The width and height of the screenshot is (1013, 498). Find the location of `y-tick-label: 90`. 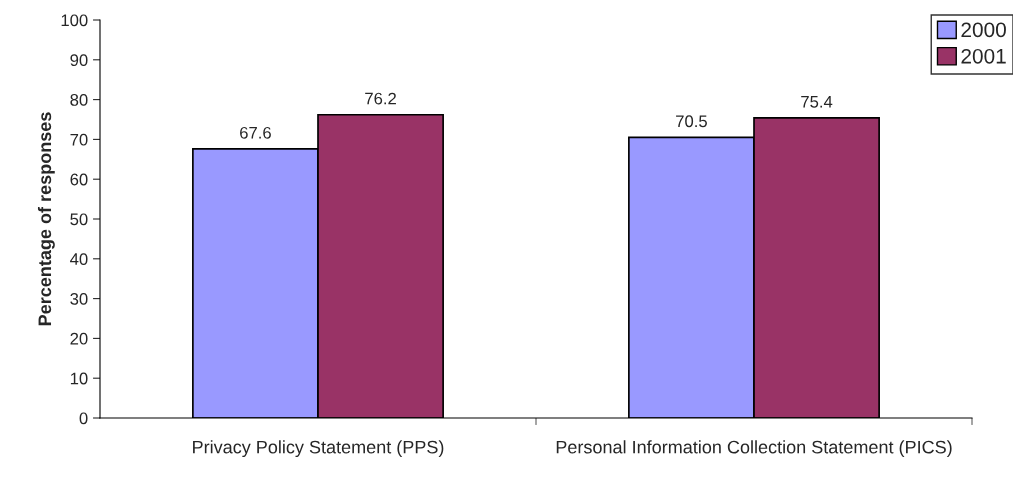

y-tick-label: 90 is located at coordinates (79, 60).